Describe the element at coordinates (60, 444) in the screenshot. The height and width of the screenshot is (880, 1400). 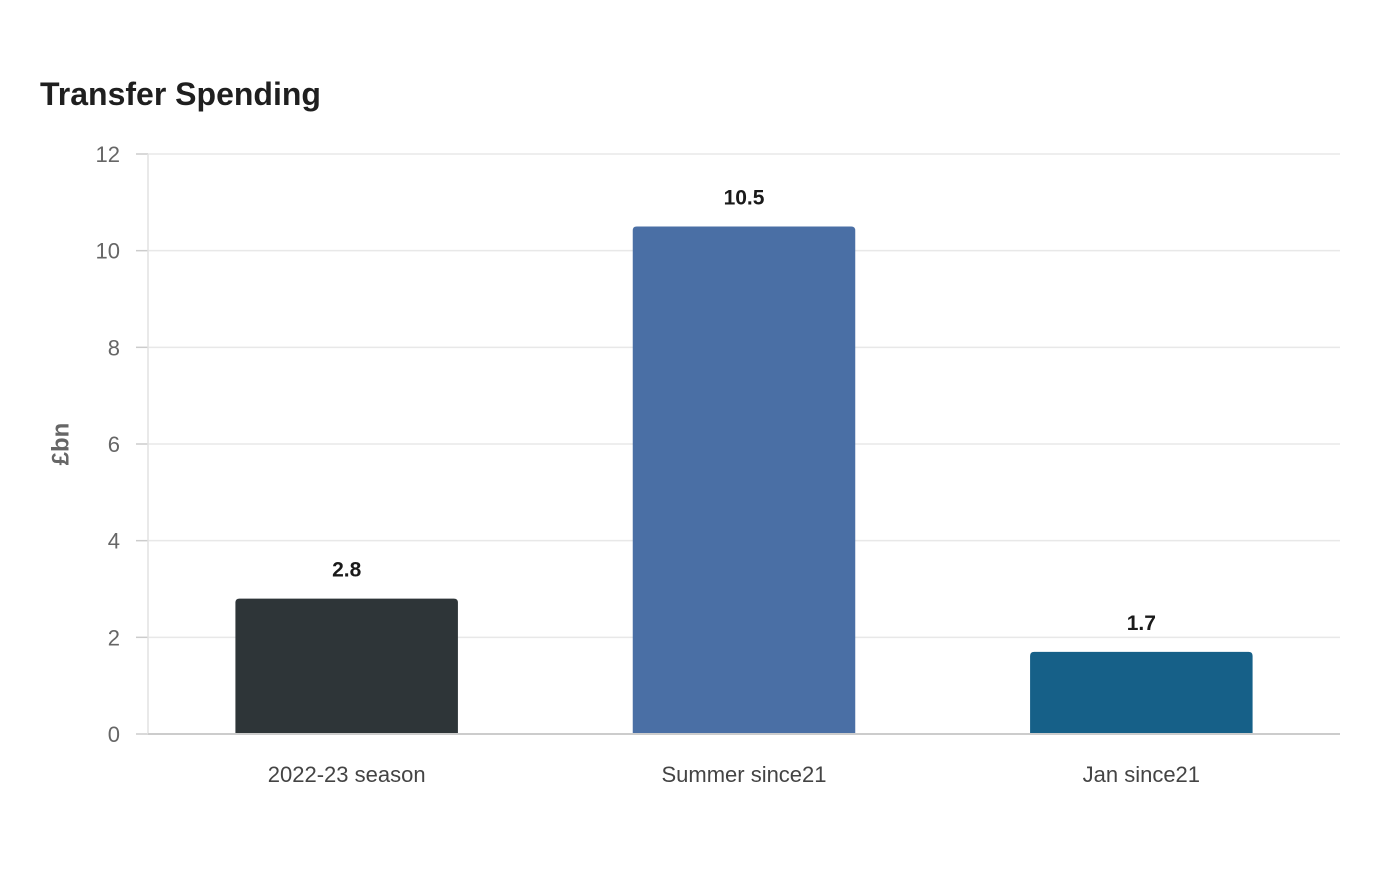
I see `y-axis-title: £bn` at that location.